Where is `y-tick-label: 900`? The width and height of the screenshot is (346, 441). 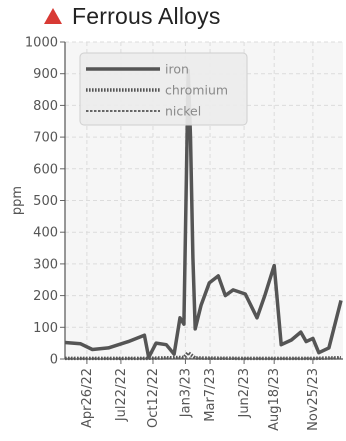 y-tick-label: 900 is located at coordinates (45, 74).